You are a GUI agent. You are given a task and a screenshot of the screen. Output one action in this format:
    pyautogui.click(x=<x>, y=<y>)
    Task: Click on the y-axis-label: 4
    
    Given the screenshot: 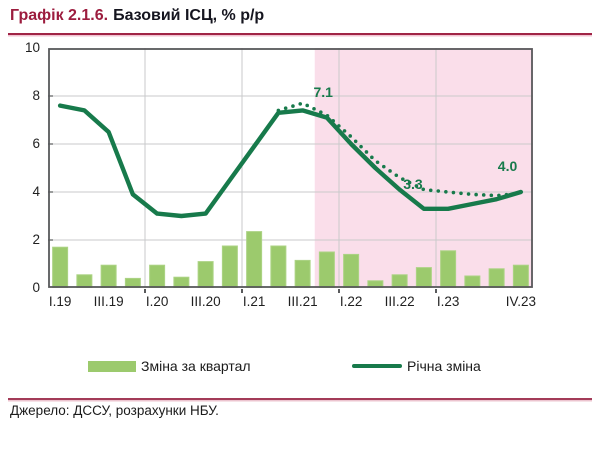 What is the action you would take?
    pyautogui.click(x=36, y=191)
    